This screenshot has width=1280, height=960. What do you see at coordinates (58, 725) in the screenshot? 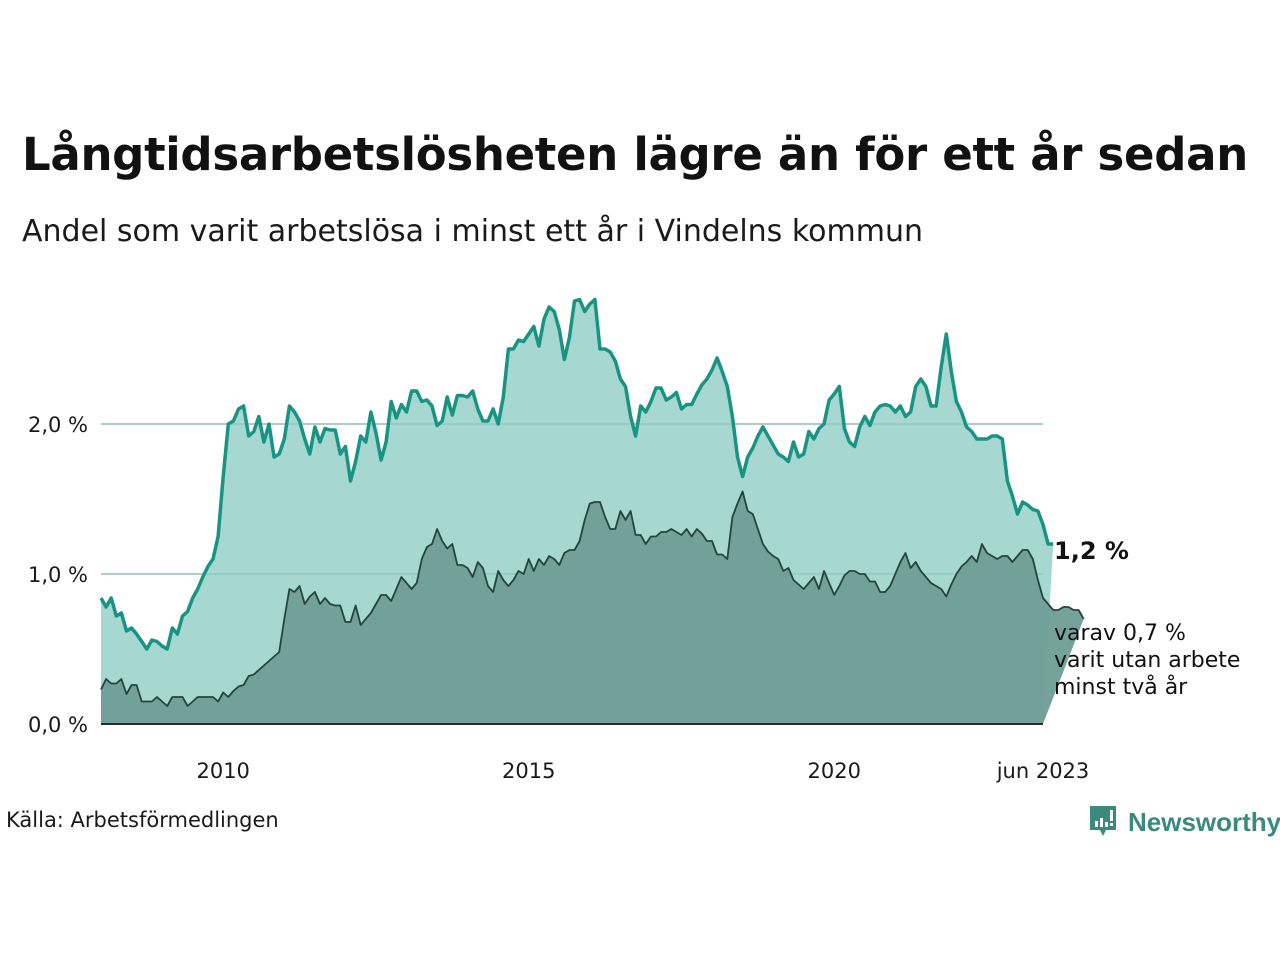
I see `y-tick-label: 0,0 %` at bounding box center [58, 725].